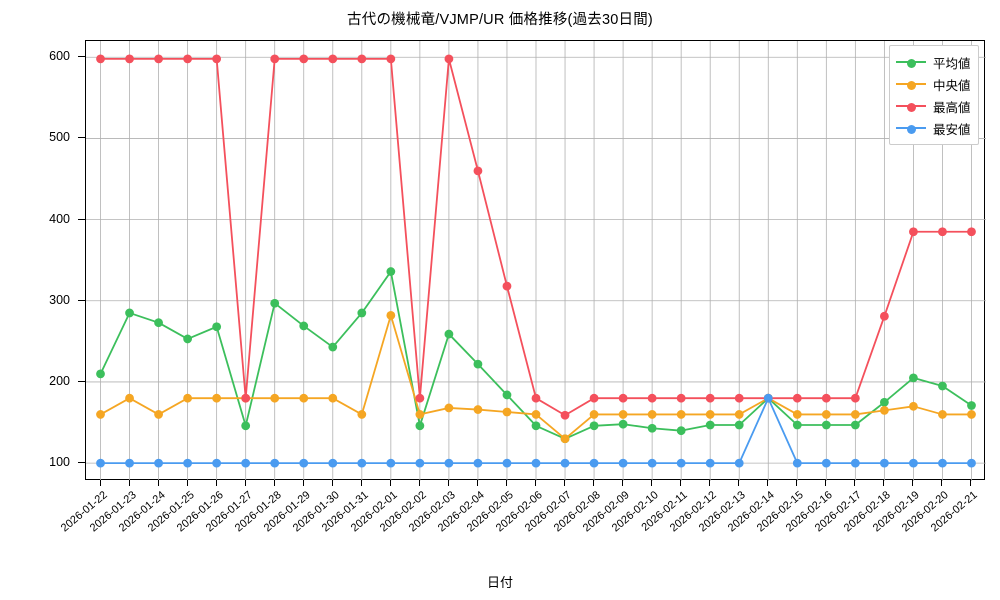 This screenshot has height=600, width=1000. Describe the element at coordinates (59, 299) in the screenshot. I see `y-tick-label: 300` at that location.